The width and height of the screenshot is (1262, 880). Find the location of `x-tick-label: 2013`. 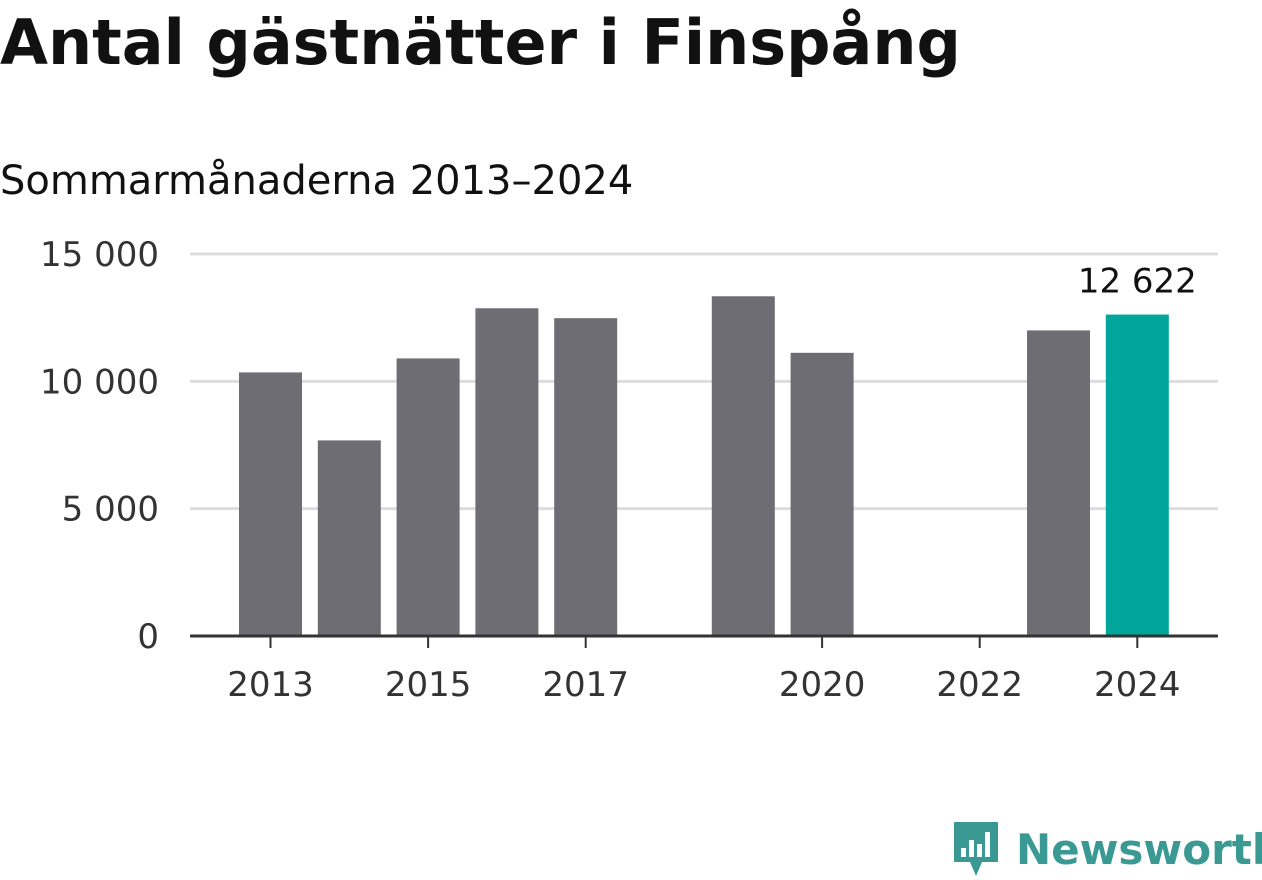

x-tick-label: 2013 is located at coordinates (270, 685).